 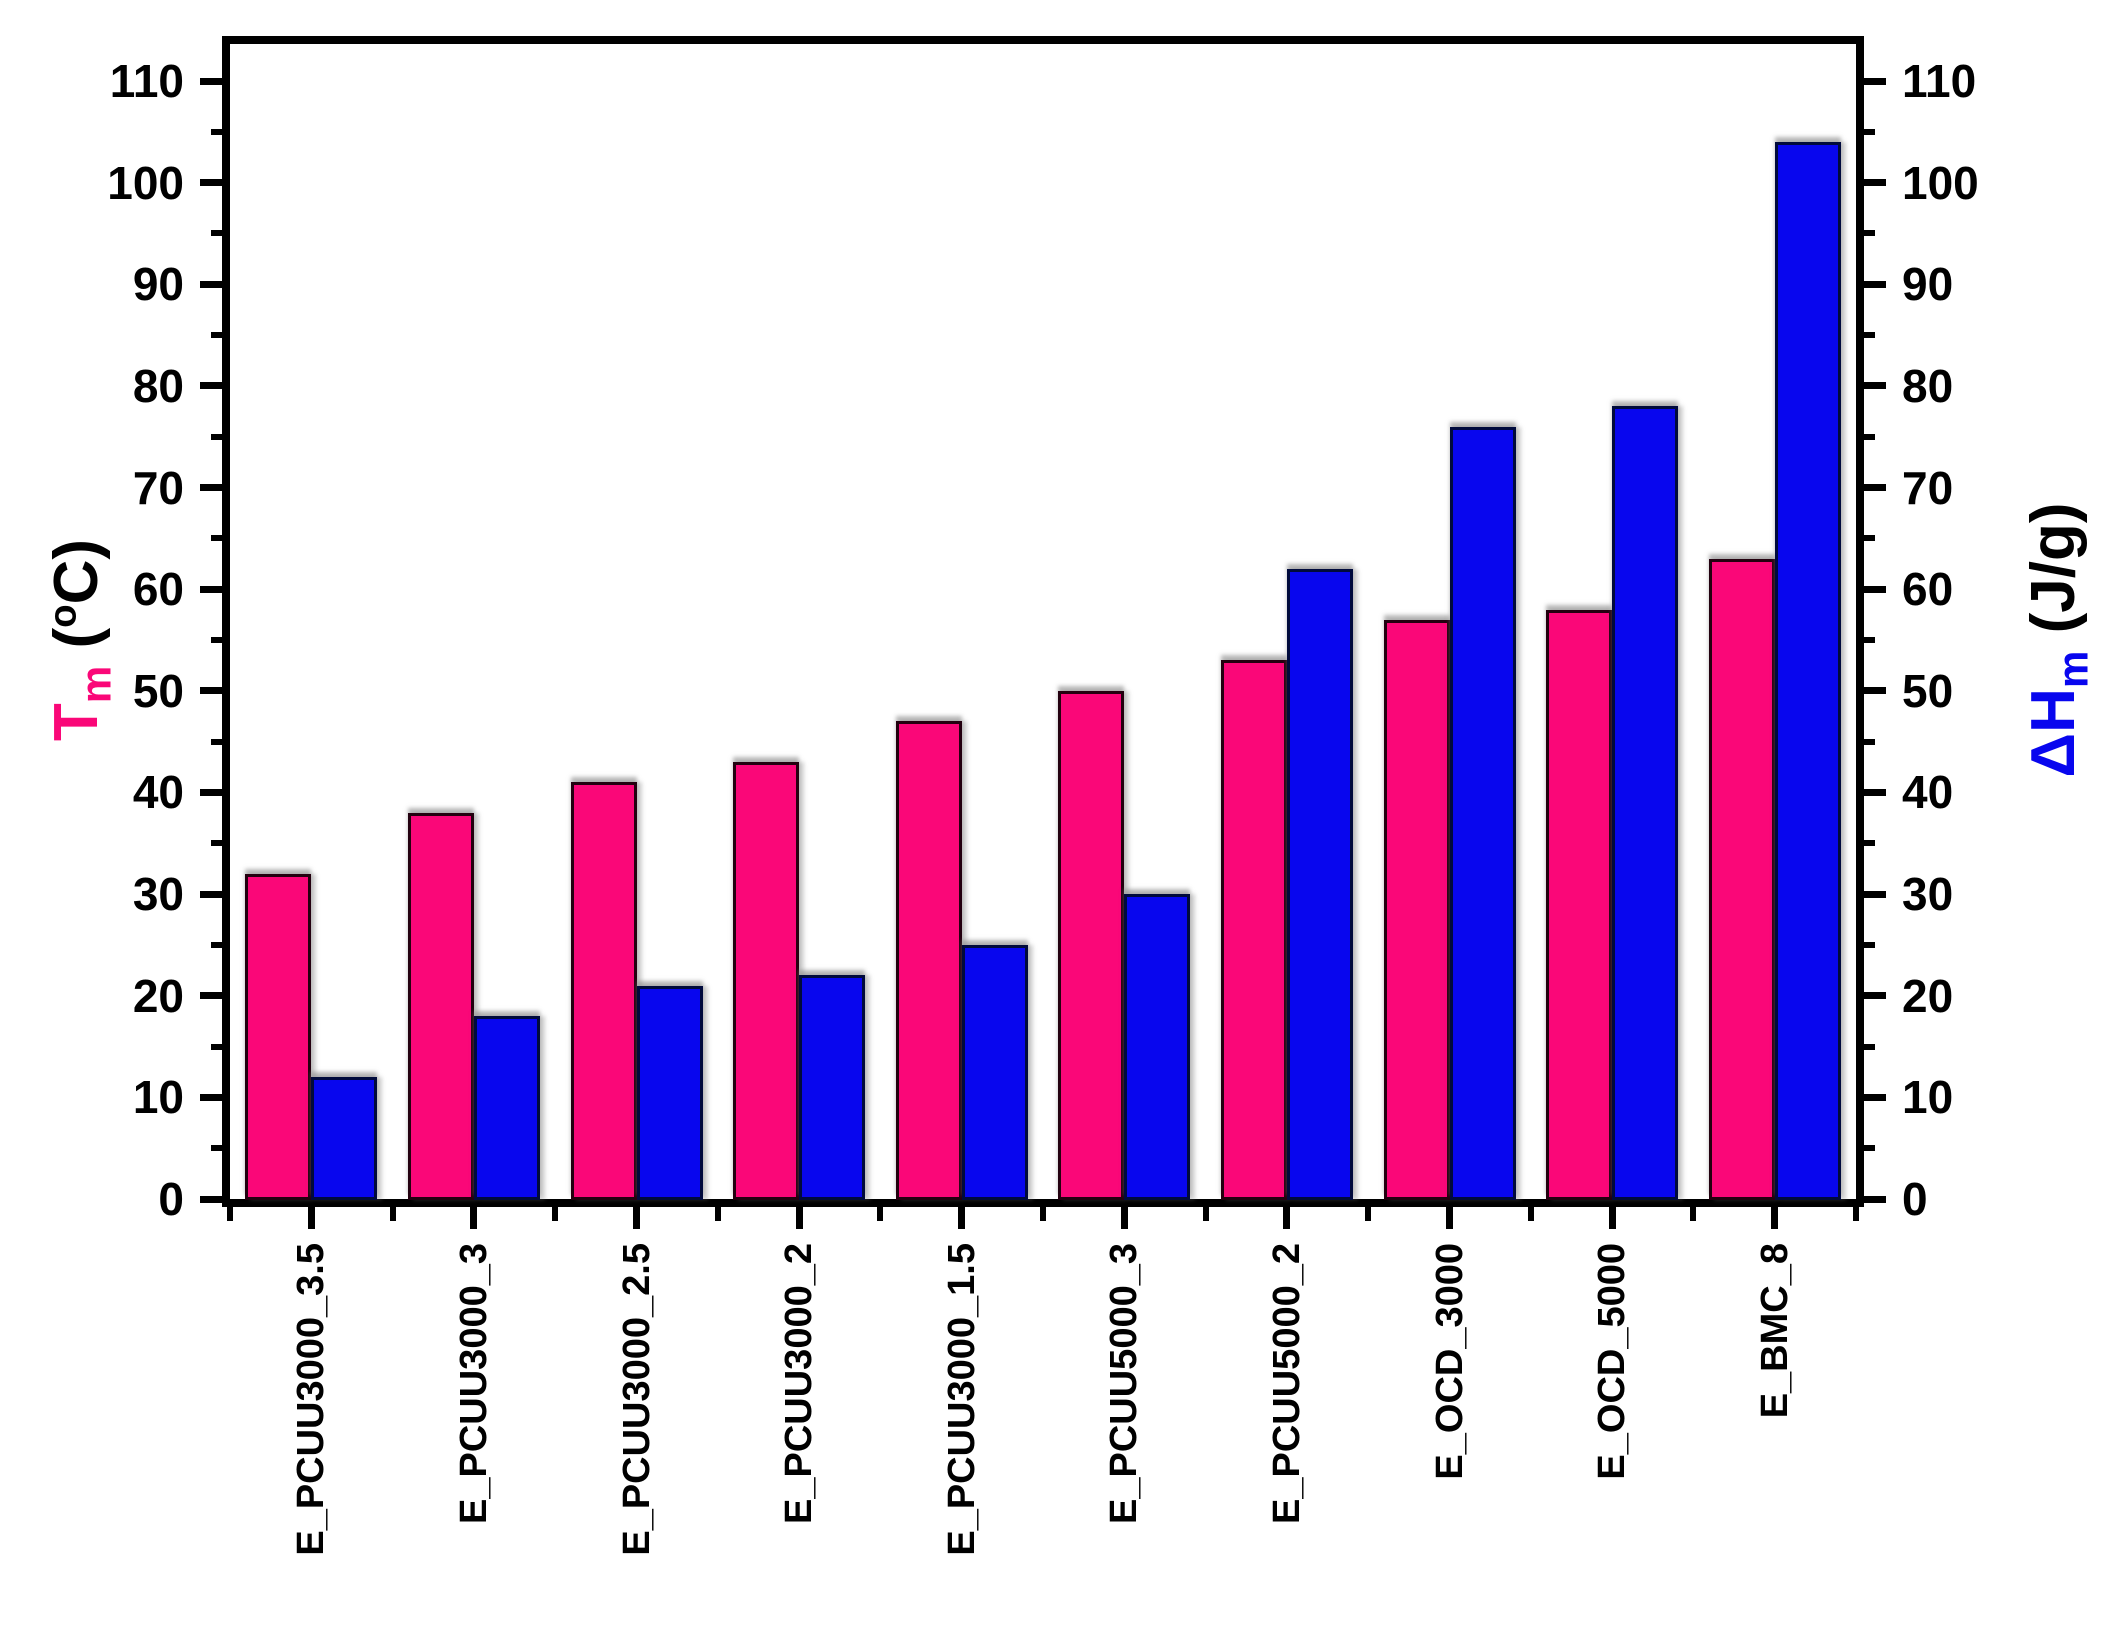 I want to click on x-tick-label: E_PCUU3000_3.5, so click(x=311, y=1399).